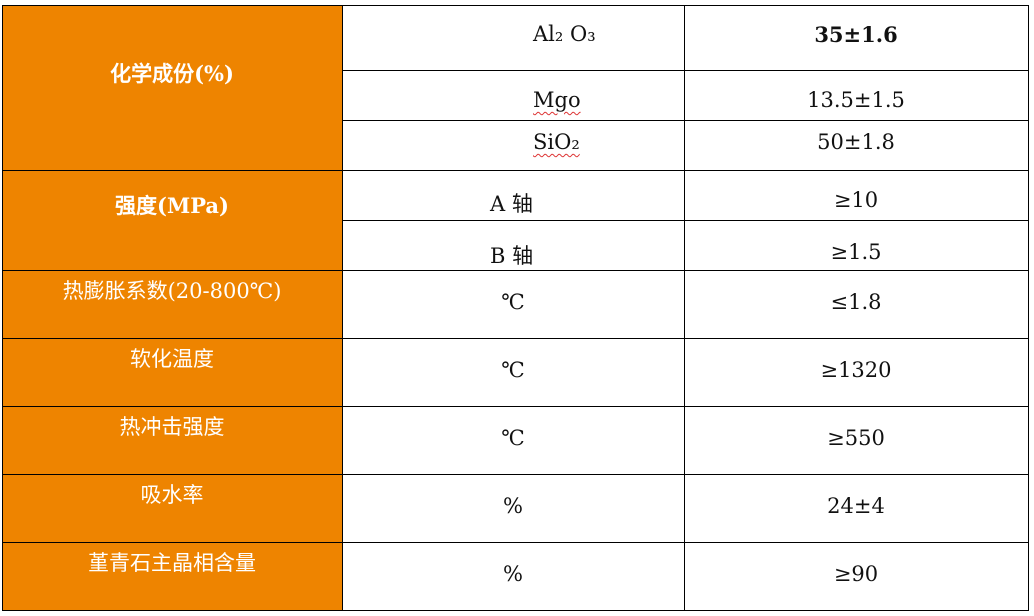 The width and height of the screenshot is (1034, 616). I want to click on row-label: 软化温度, so click(172, 359).